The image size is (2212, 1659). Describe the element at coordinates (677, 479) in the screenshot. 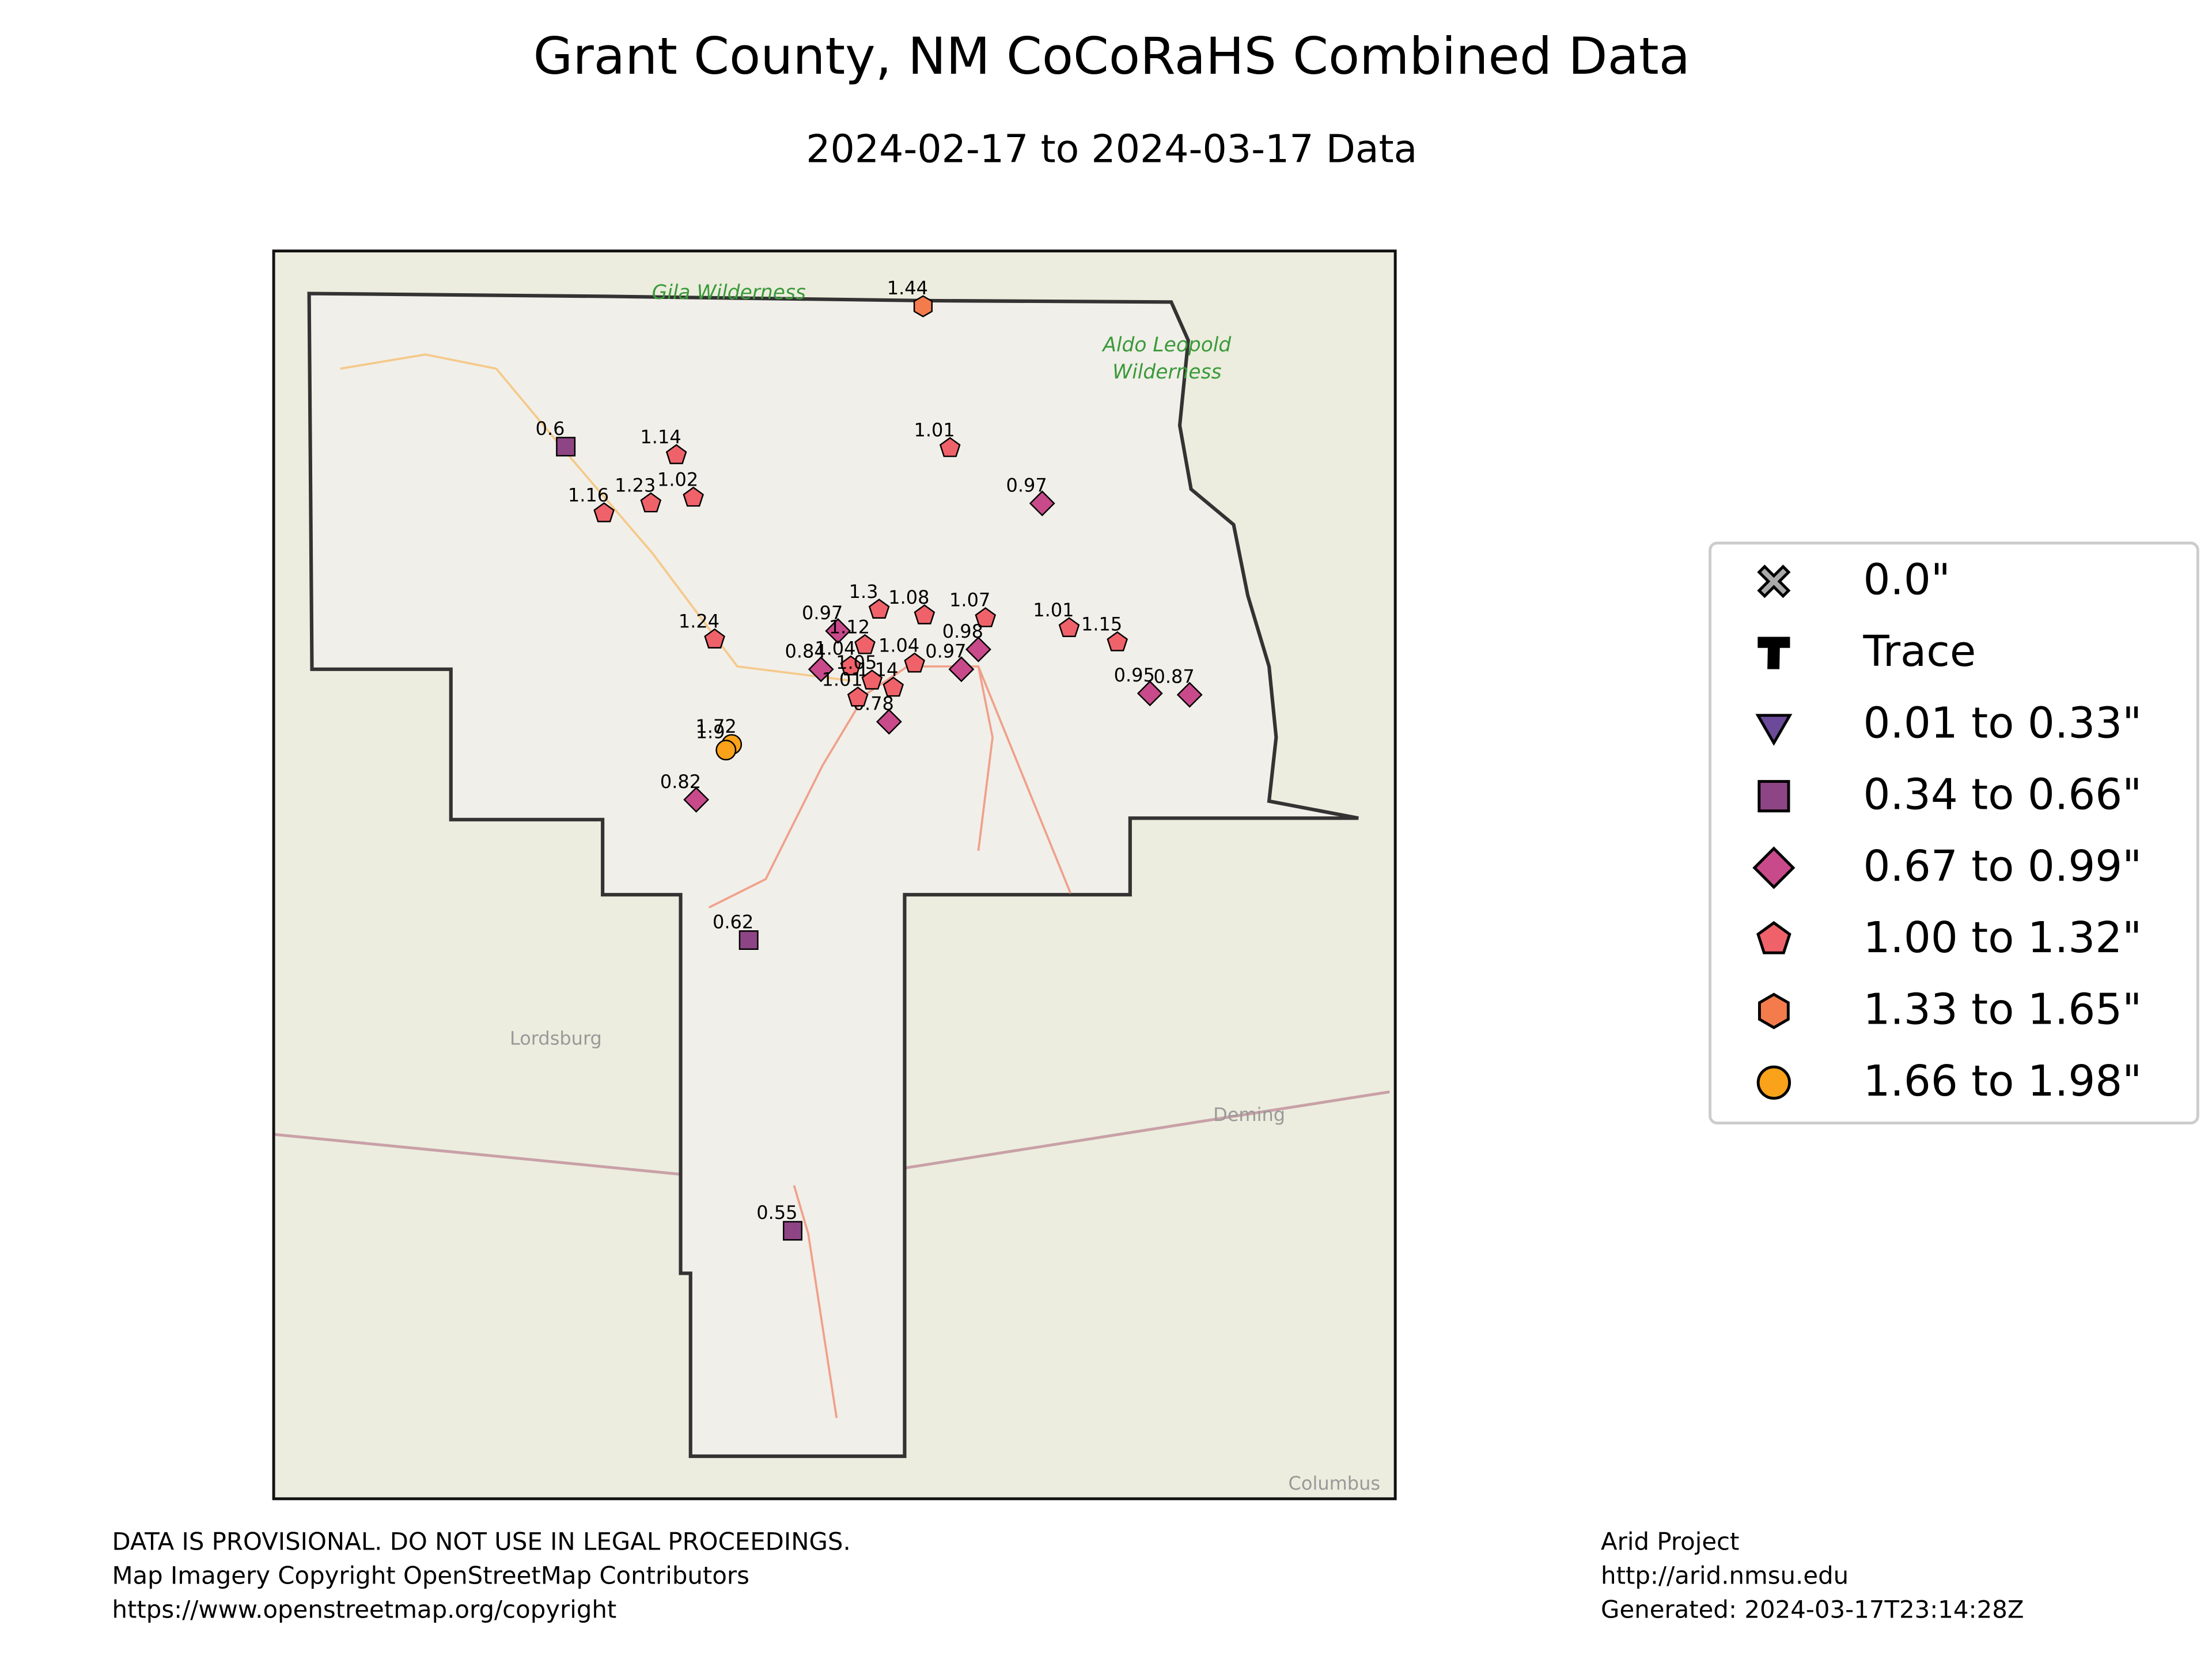

I see `station-label: 1.02` at that location.